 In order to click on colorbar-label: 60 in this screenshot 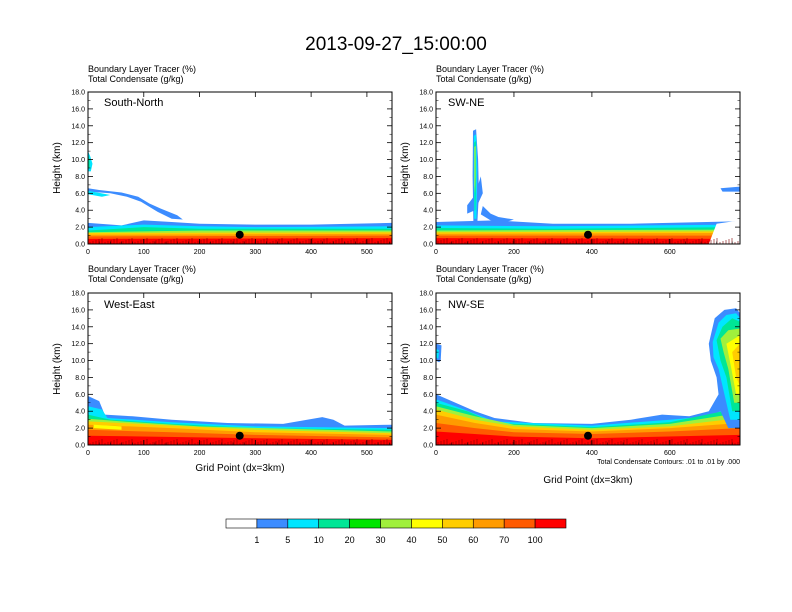, I will do `click(473, 540)`.